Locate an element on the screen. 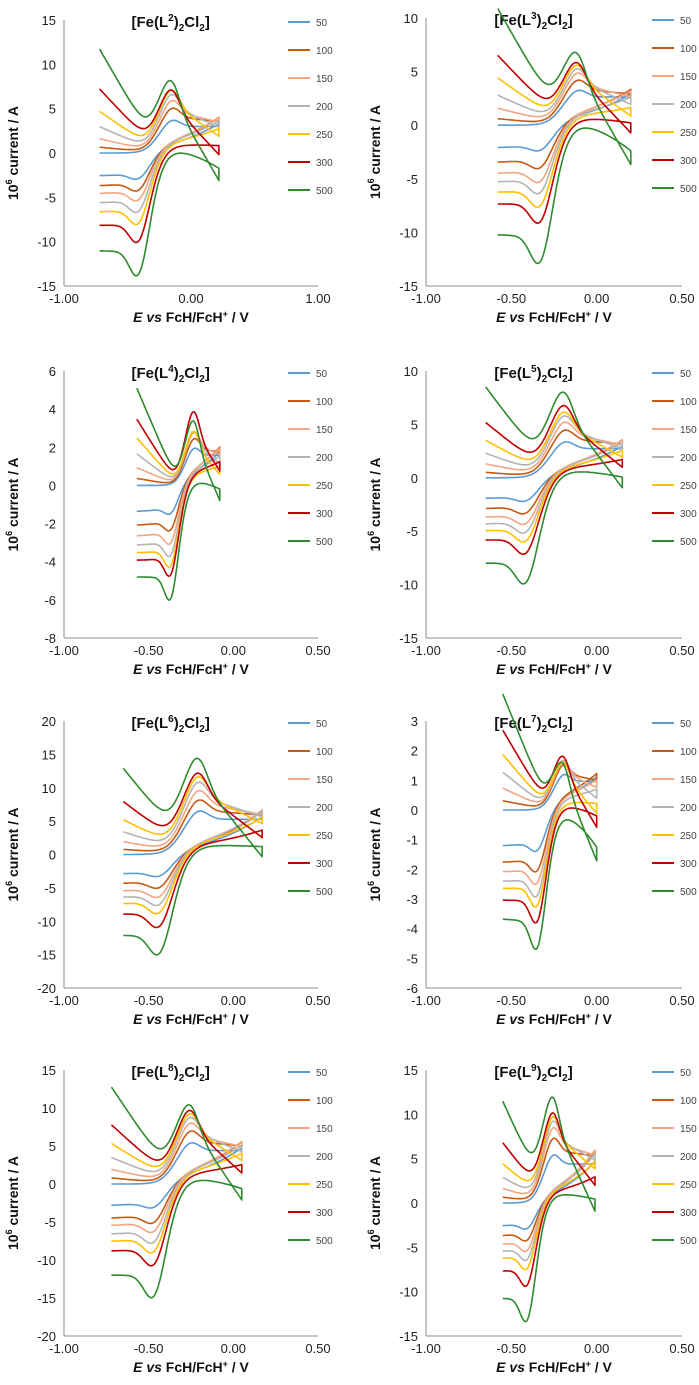 The height and width of the screenshot is (1385, 699). y-tick-label: 6 is located at coordinates (52, 371).